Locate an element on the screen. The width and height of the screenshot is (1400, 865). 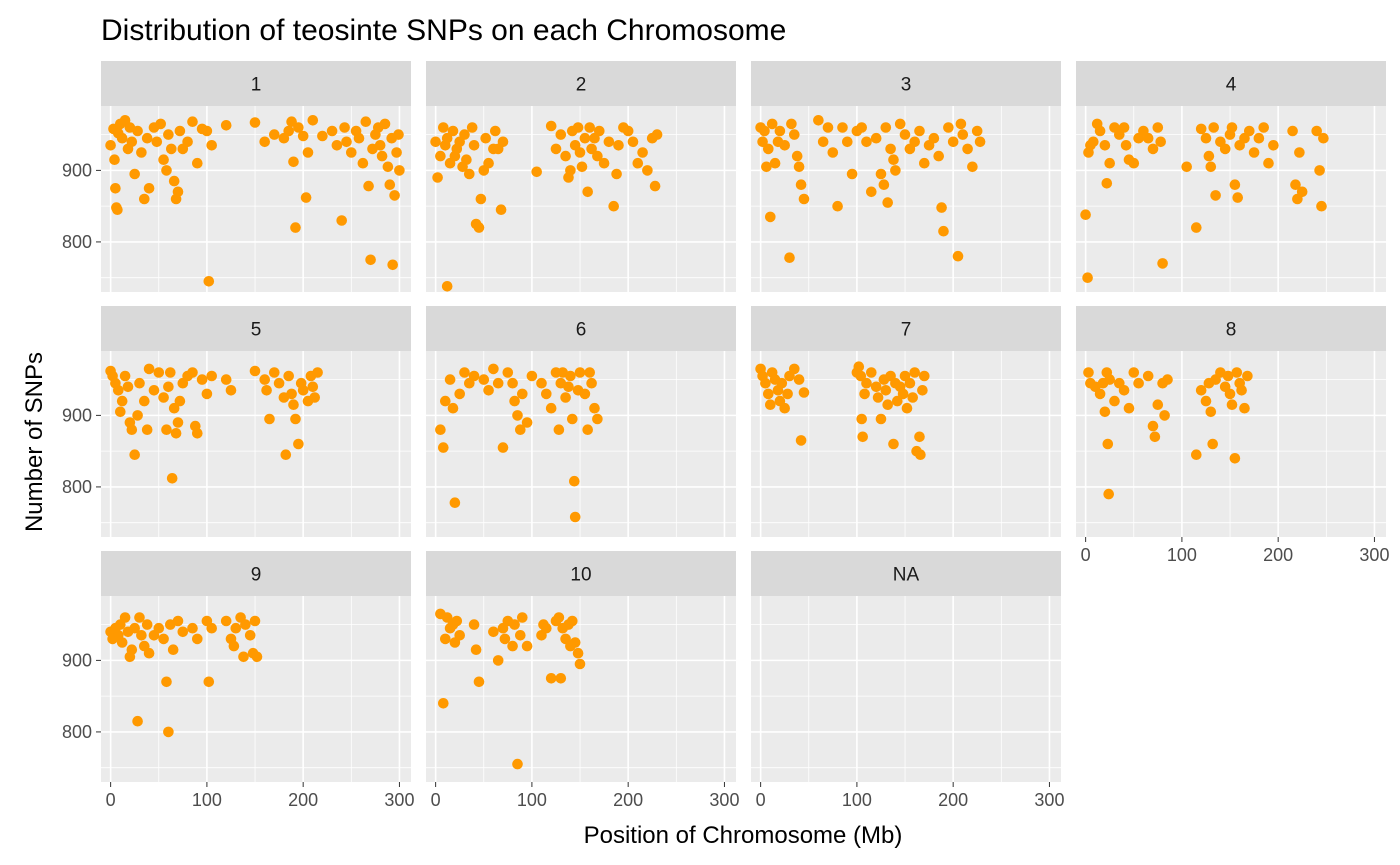
facet-strip is located at coordinates (256, 83).